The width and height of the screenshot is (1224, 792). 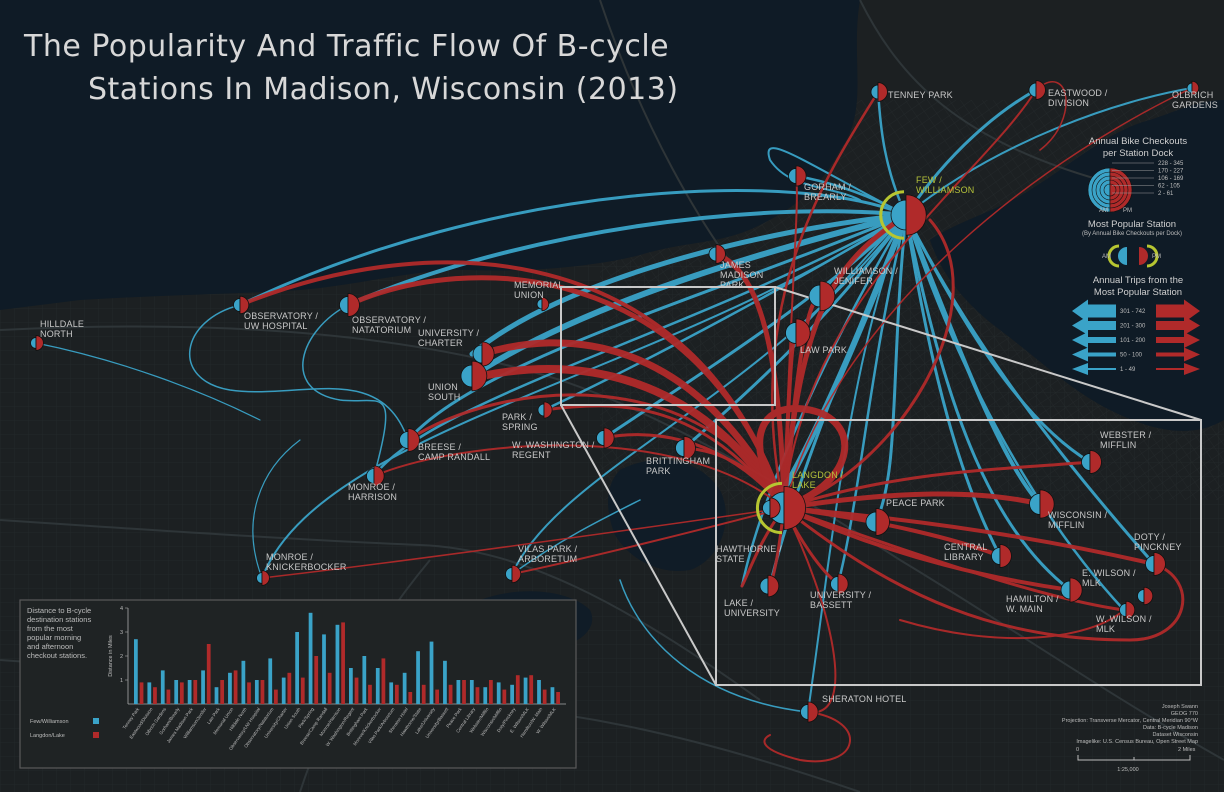 What do you see at coordinates (513, 574) in the screenshot?
I see `station-vilas` at bounding box center [513, 574].